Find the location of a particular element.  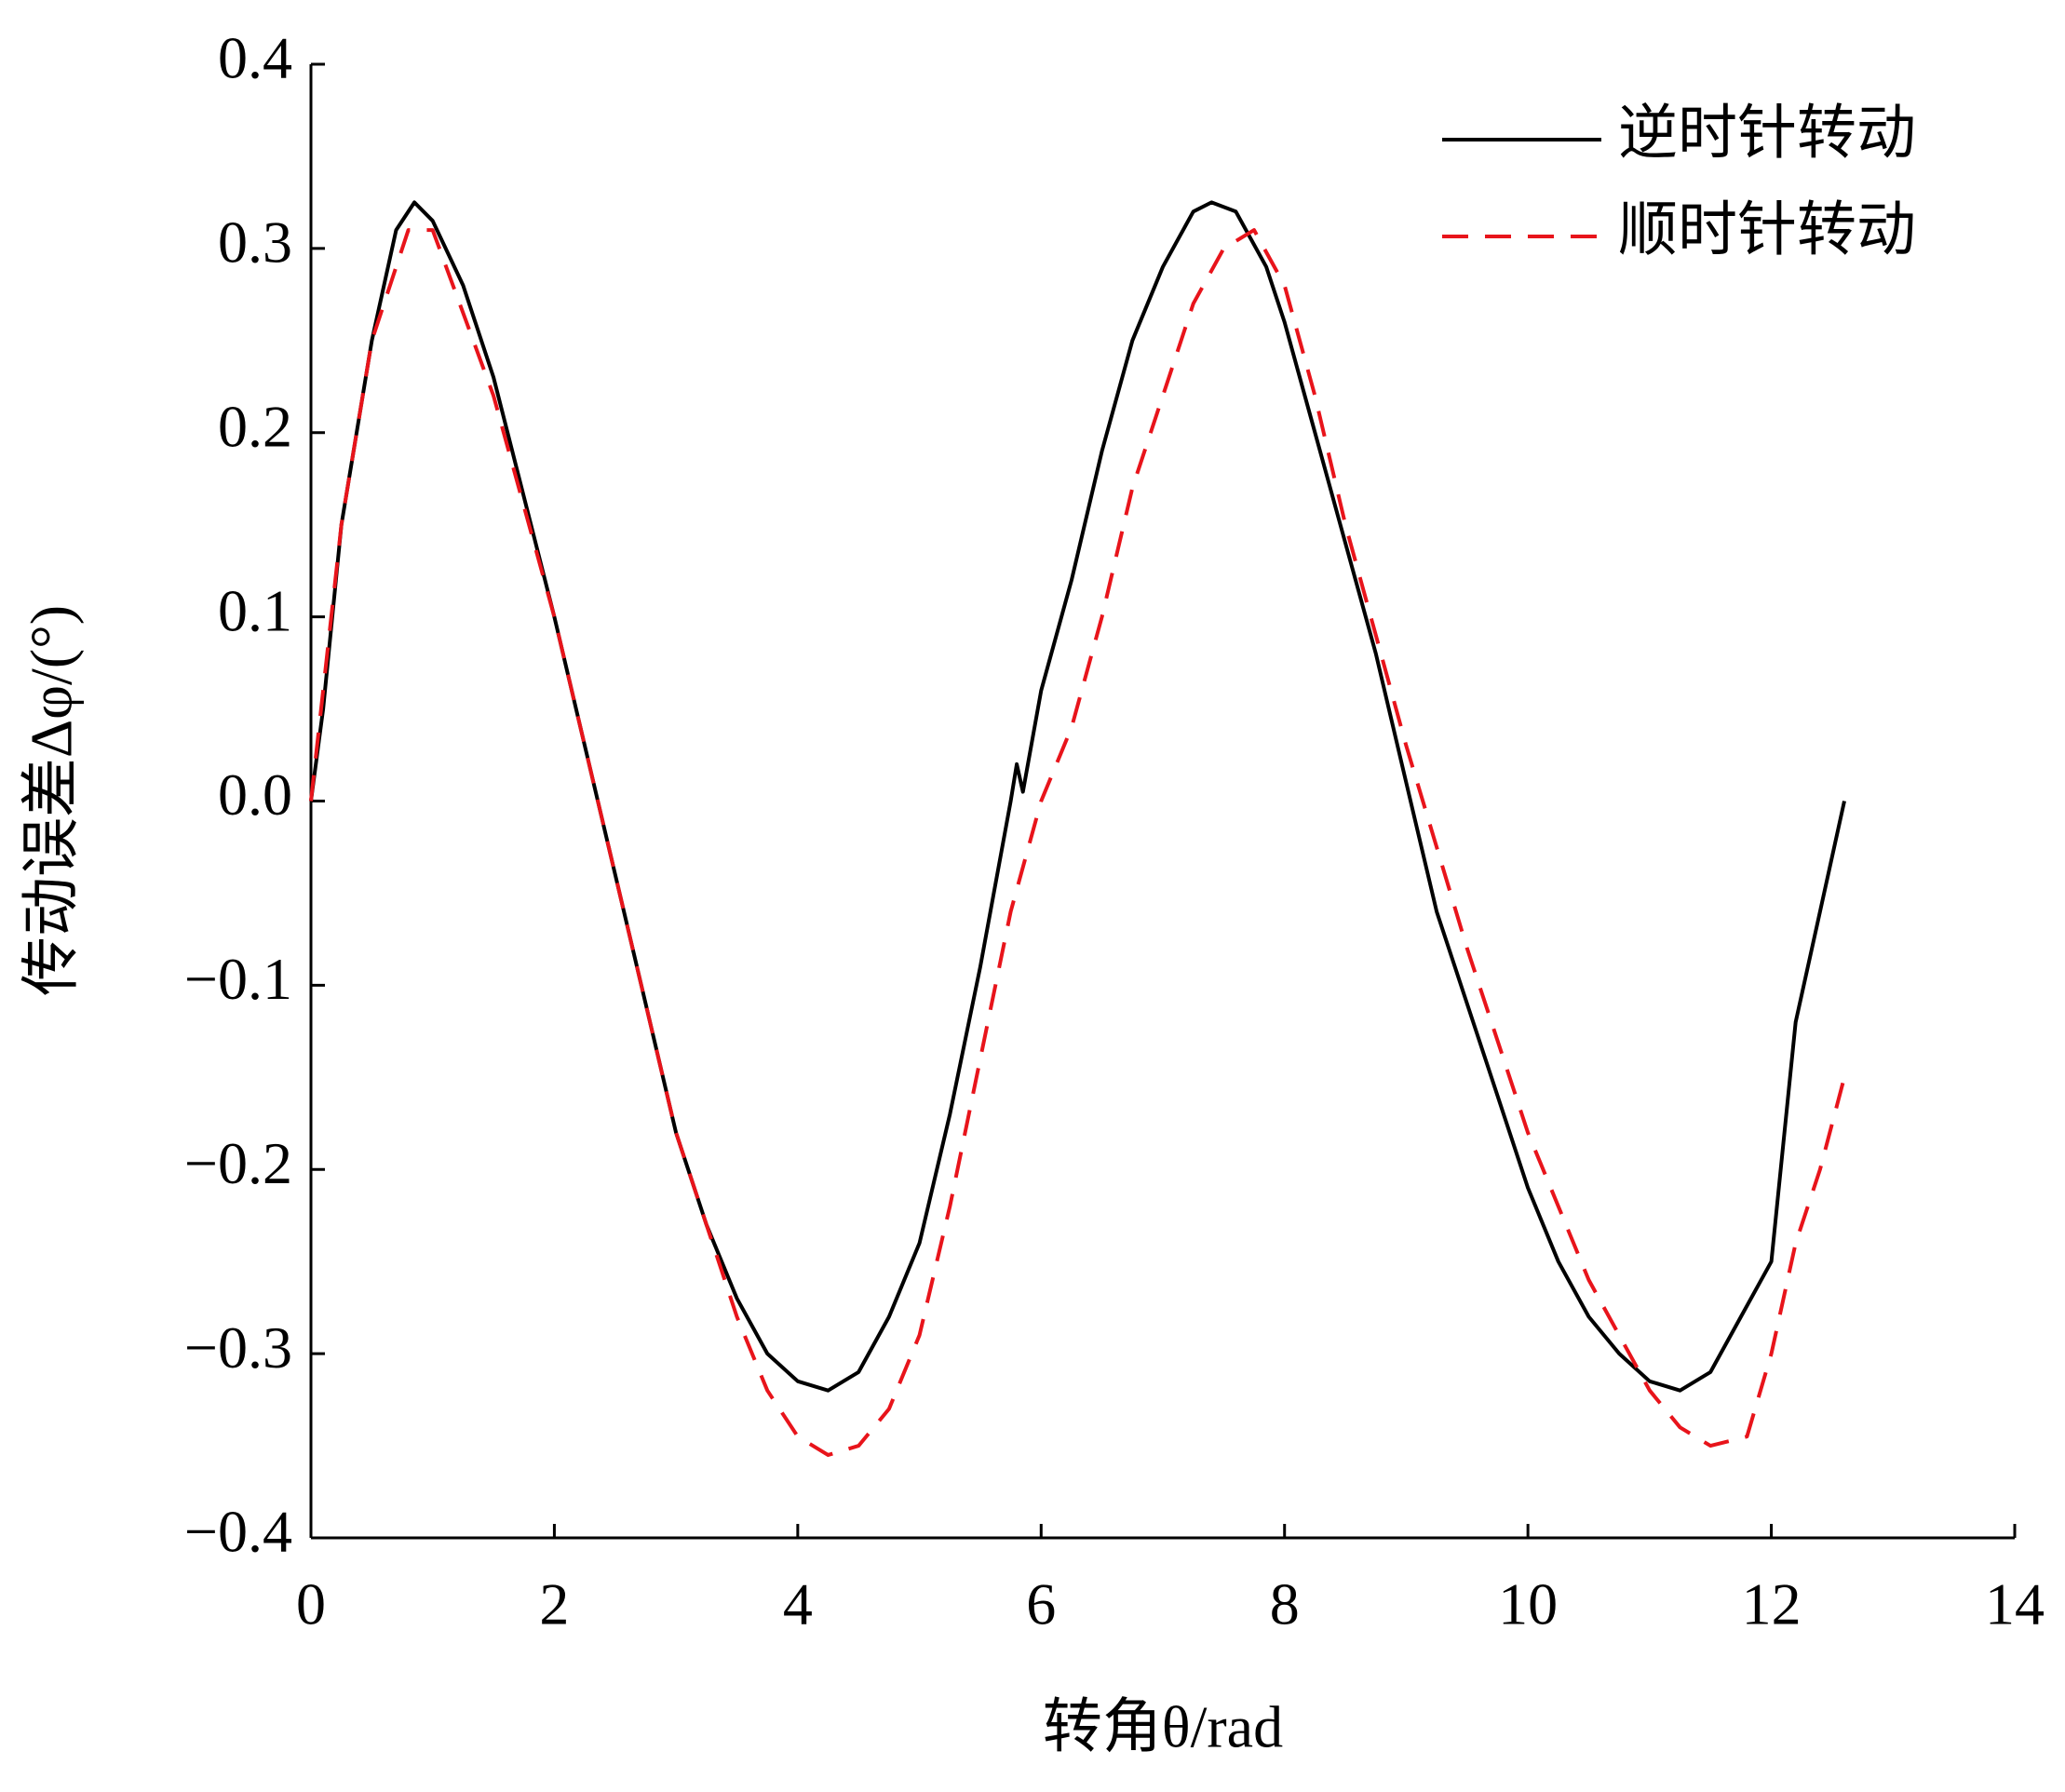

y-tick-label: −0.1 is located at coordinates (238, 979).